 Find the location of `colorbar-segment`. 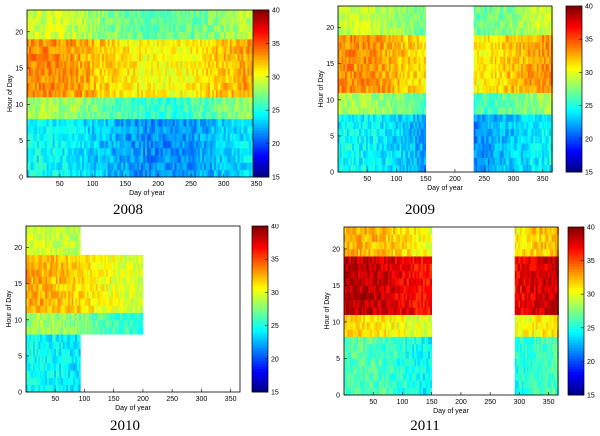

colorbar-segment is located at coordinates (261, 19).